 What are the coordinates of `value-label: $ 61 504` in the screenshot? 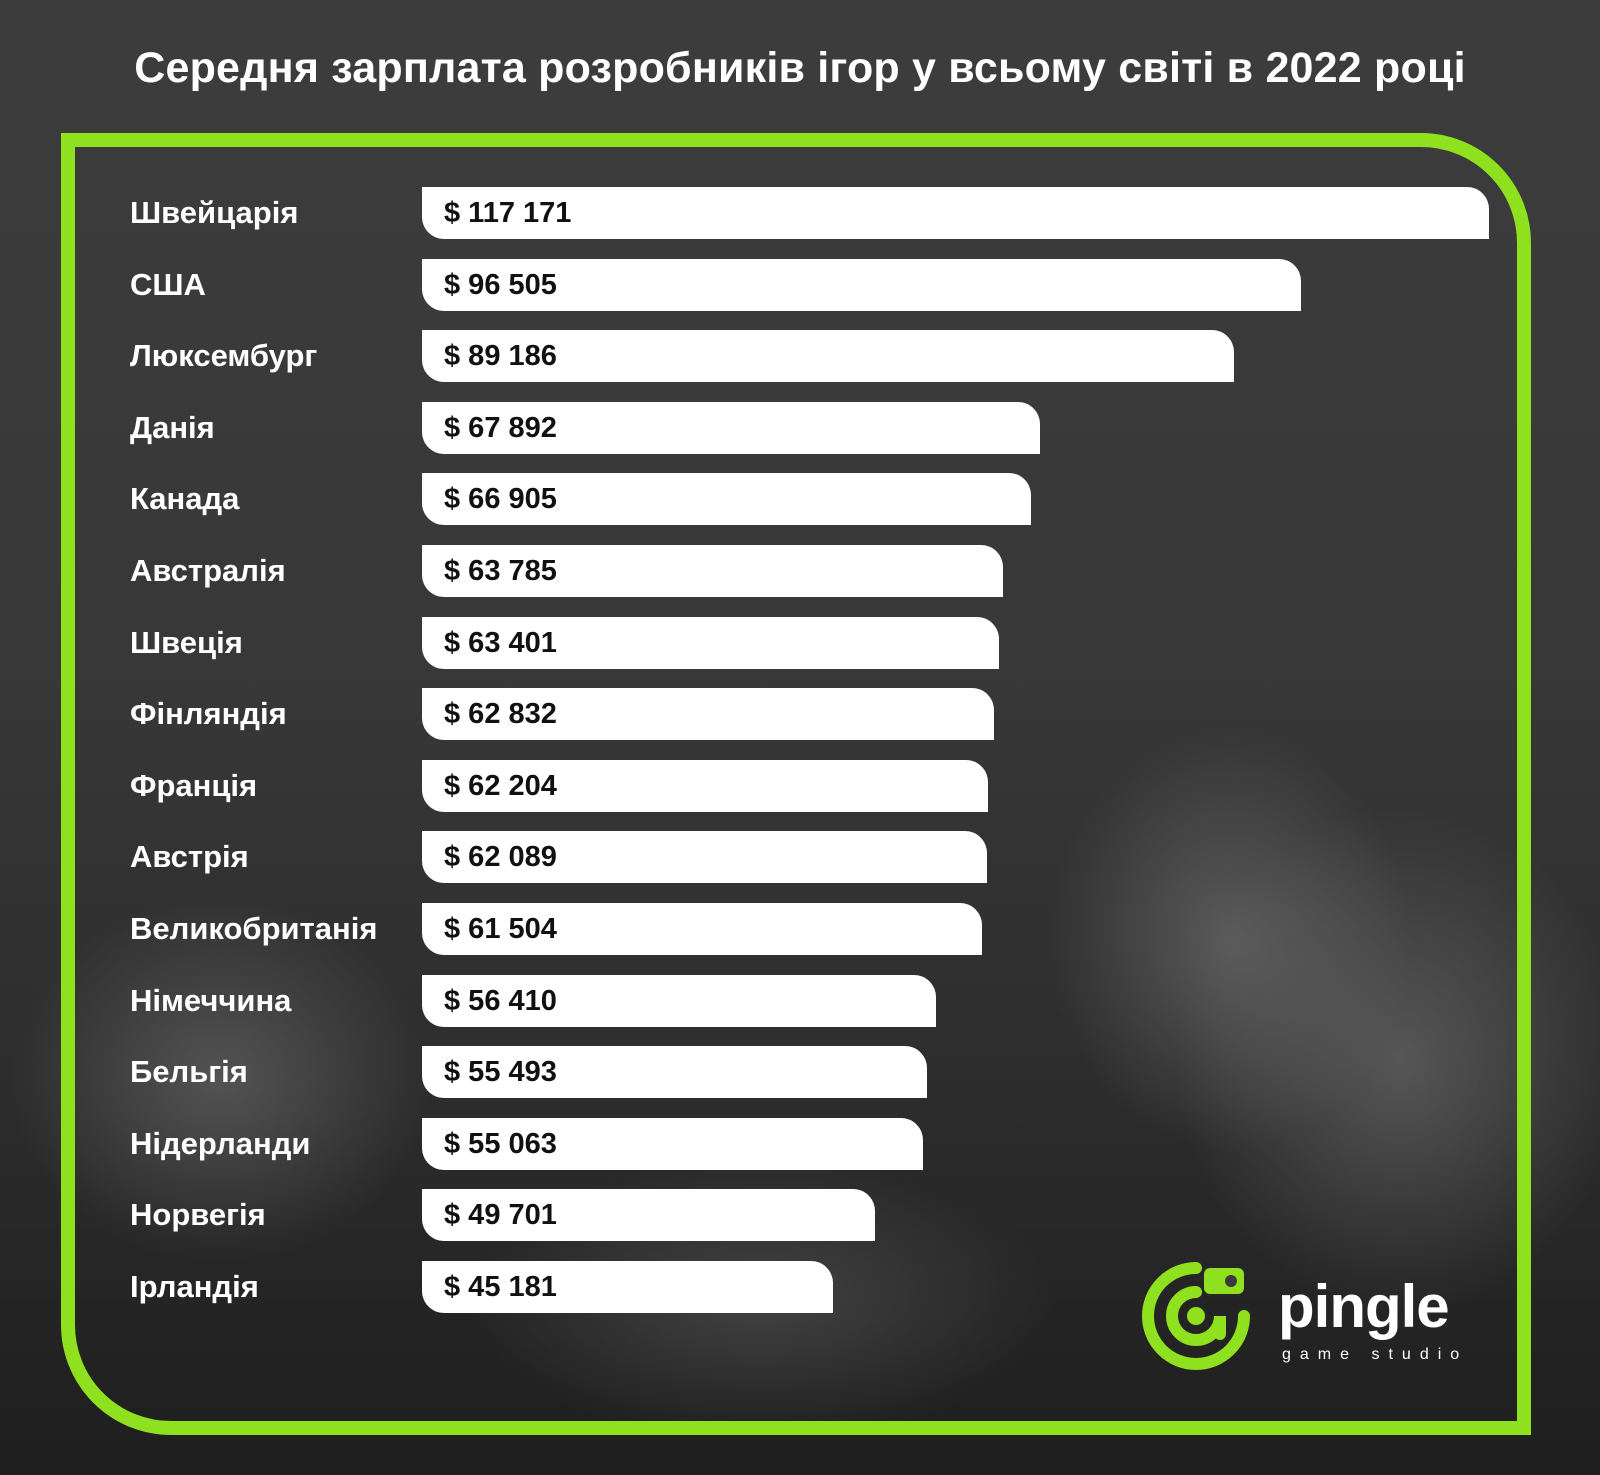 It's located at (500, 929).